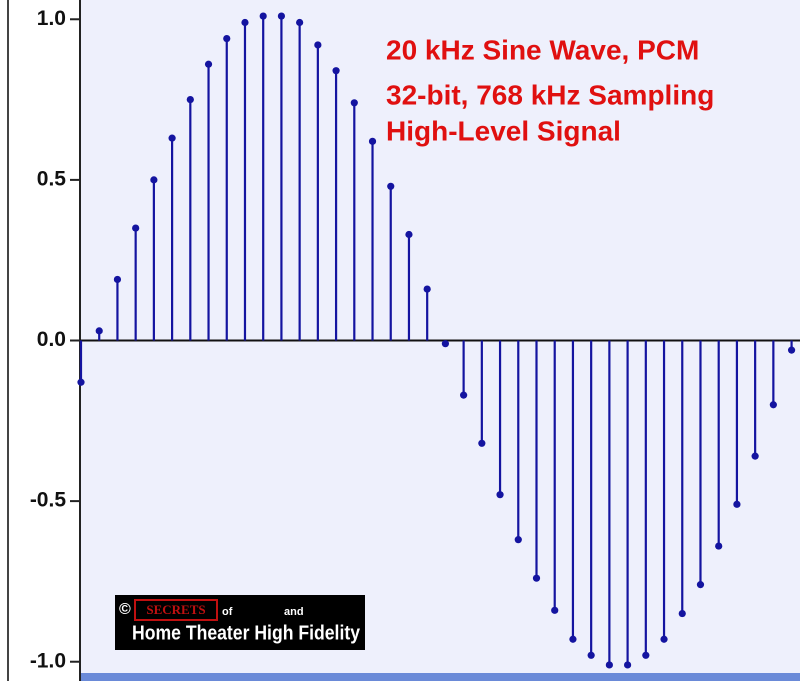 The image size is (800, 681). I want to click on bottom-bar, so click(440, 677).